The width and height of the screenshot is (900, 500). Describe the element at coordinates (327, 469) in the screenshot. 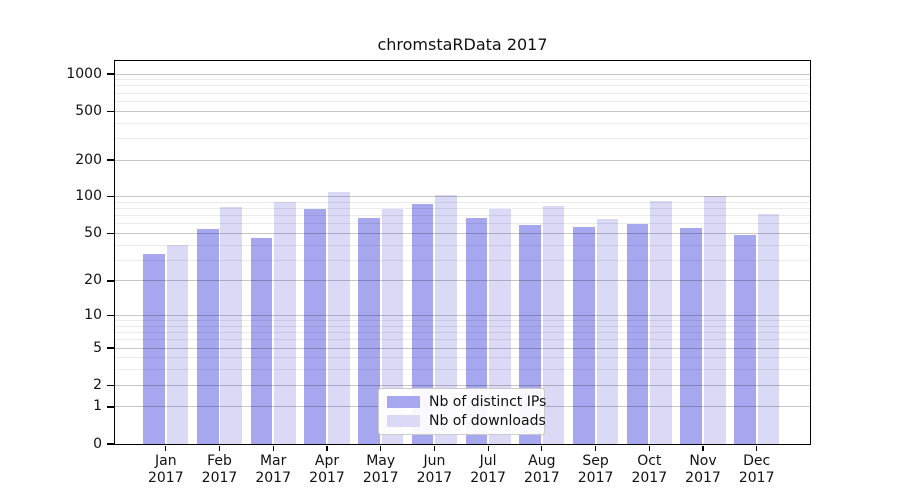

I see `x-axis-tick-label-apr: Apr 2017` at that location.